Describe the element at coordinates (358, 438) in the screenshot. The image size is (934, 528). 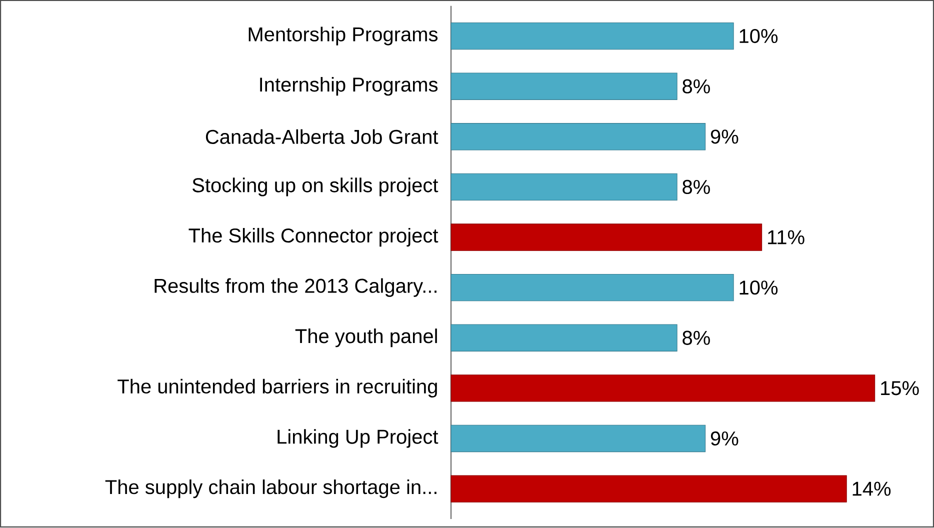
I see `y-tick-label: Linking Up Project` at that location.